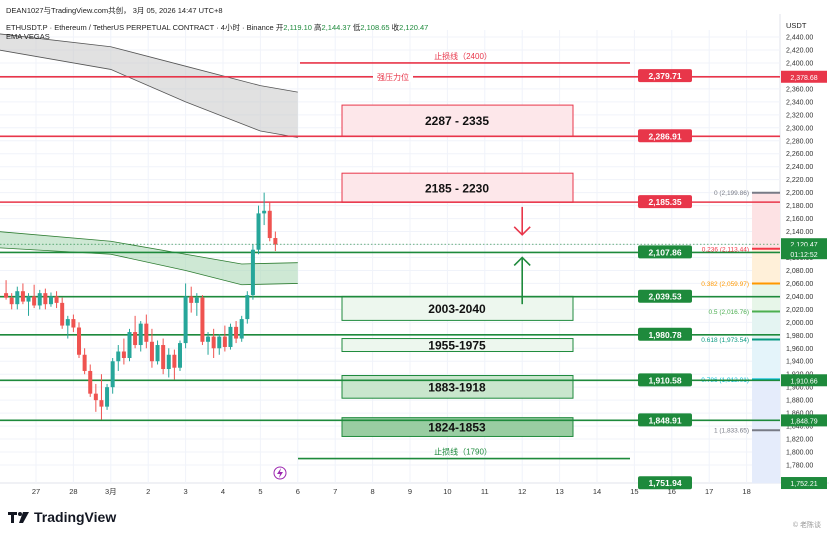 The height and width of the screenshot is (534, 829). What do you see at coordinates (799, 154) in the screenshot?
I see `y-tick-label: 2,260.00` at bounding box center [799, 154].